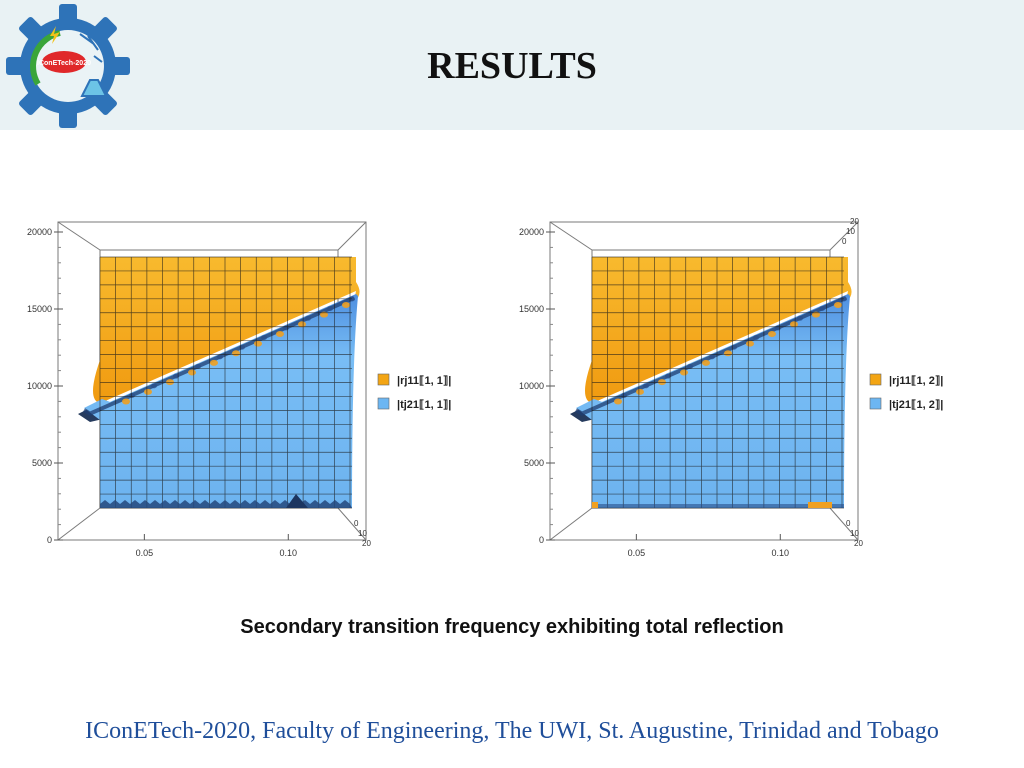 This screenshot has height=768, width=1024. Describe the element at coordinates (854, 221) in the screenshot. I see `depth-tick-label-top: 20` at that location.